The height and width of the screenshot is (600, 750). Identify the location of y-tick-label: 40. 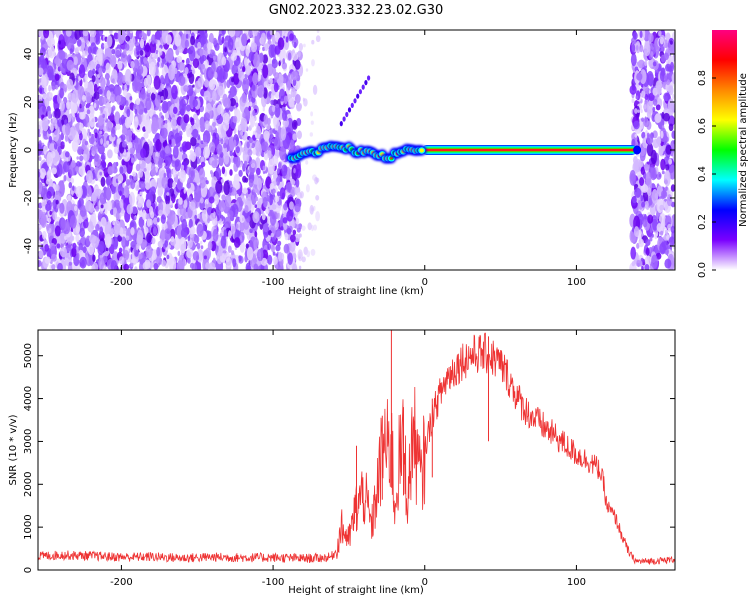
(28, 54).